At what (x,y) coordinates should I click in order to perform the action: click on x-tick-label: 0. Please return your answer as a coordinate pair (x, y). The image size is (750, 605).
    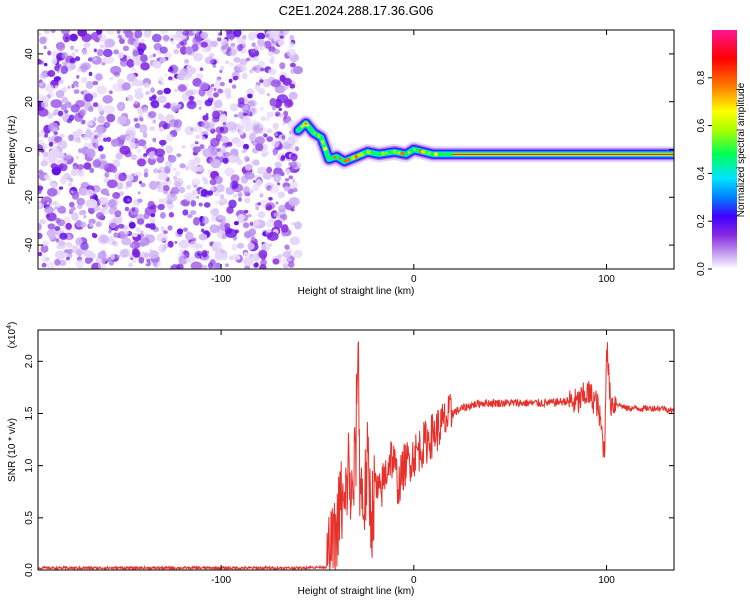
    Looking at the image, I should click on (414, 580).